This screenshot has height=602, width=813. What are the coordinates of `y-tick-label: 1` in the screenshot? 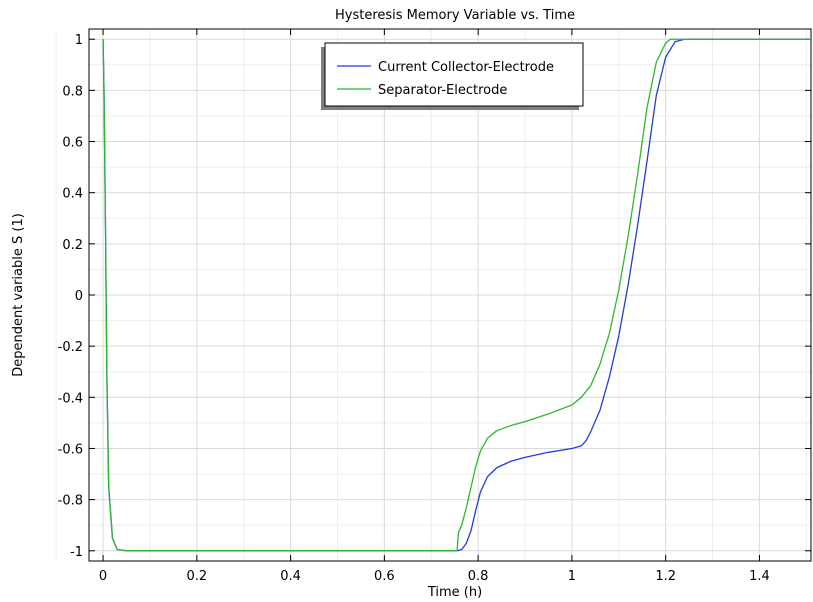 It's located at (79, 40).